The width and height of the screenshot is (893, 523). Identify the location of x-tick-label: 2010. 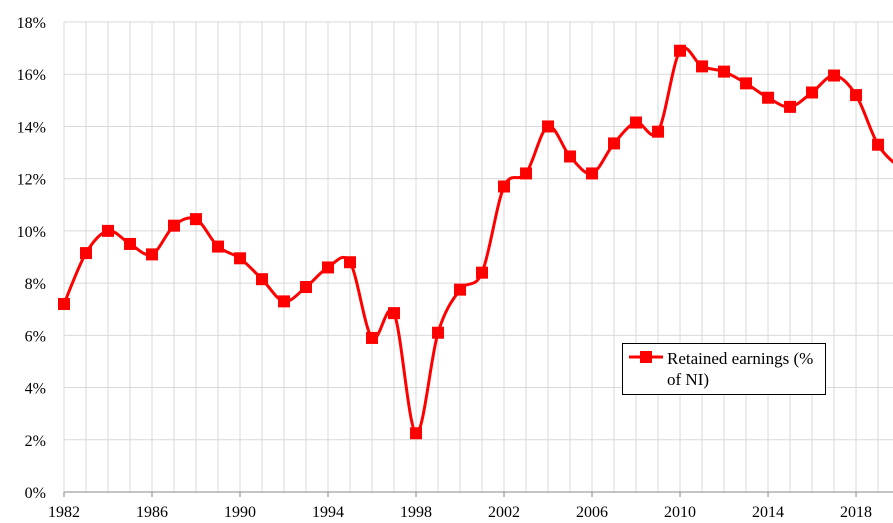
(680, 512).